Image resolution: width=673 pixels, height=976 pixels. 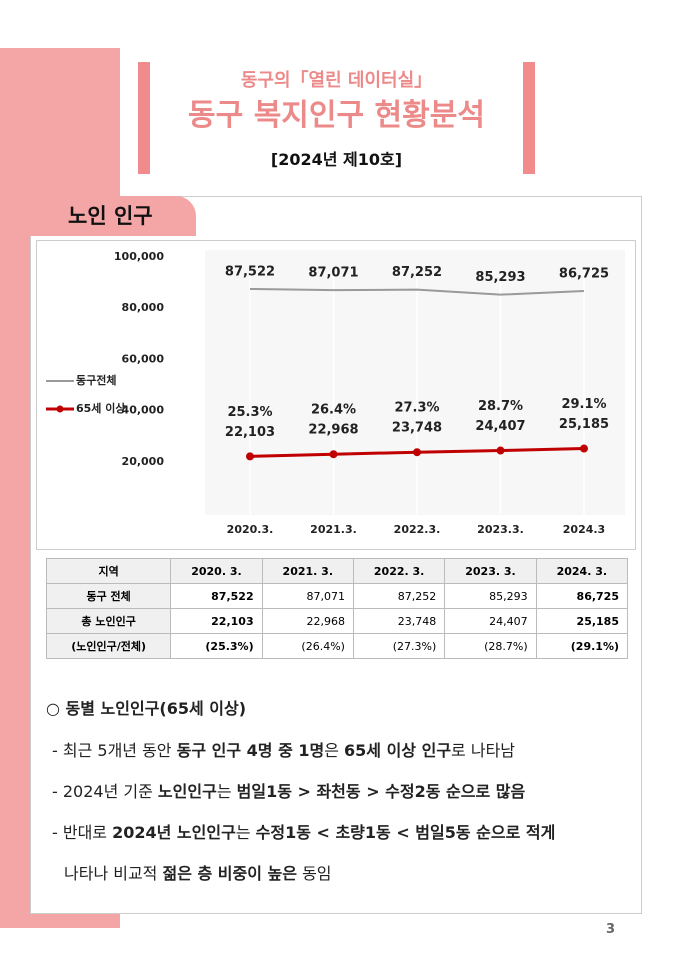 I want to click on note-text: - 반대로, so click(x=82, y=832).